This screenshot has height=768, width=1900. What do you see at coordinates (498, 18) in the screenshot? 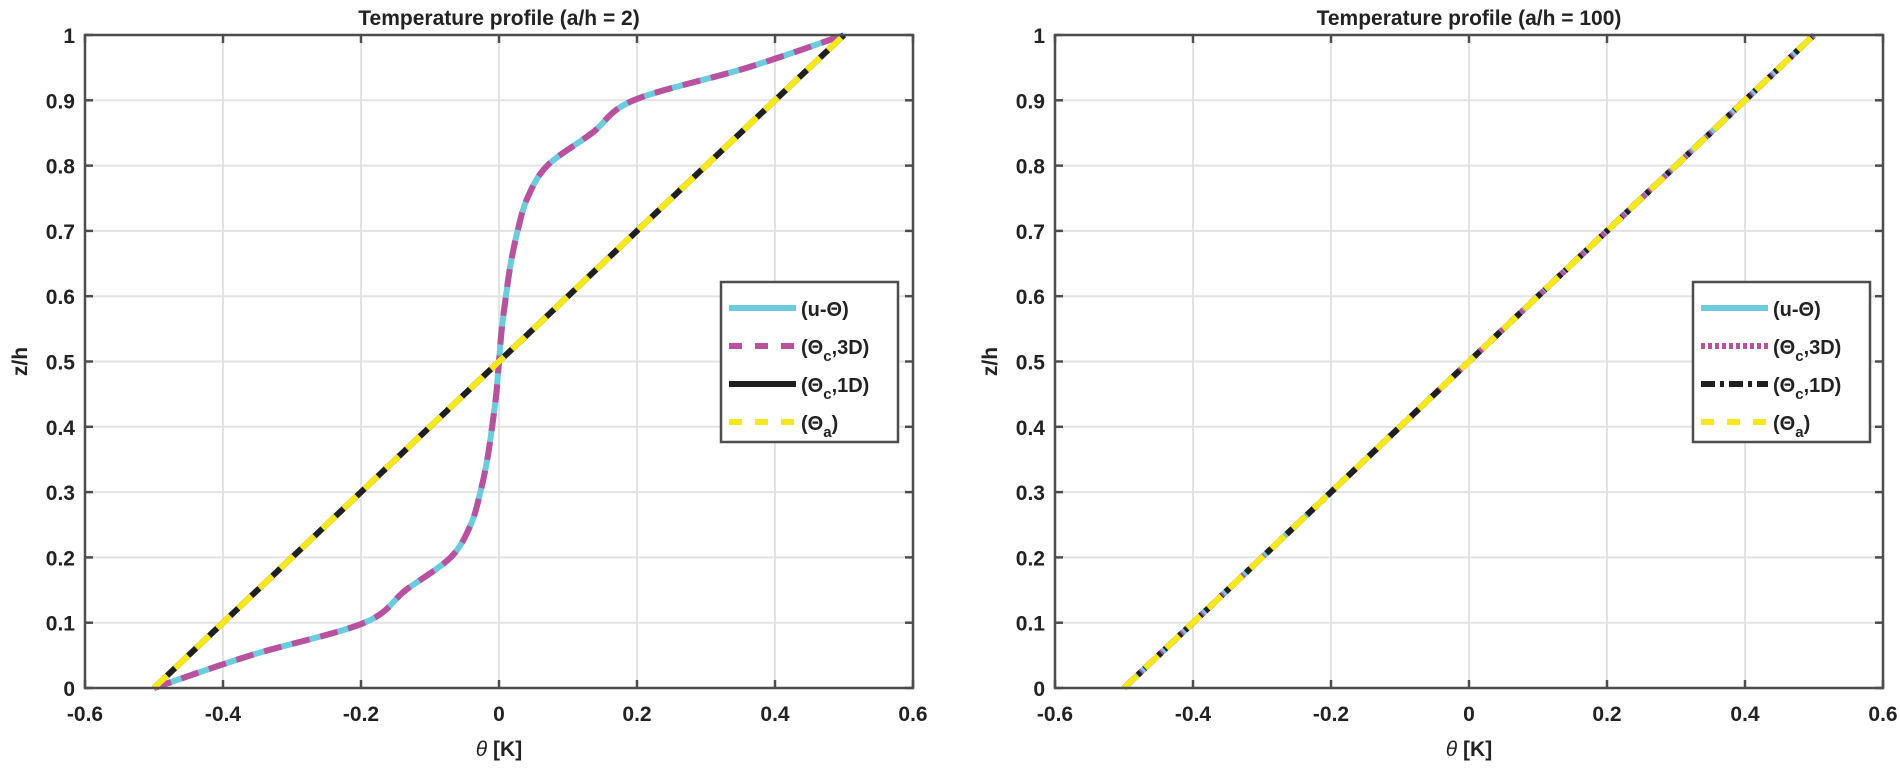
I see `chart-title: Temperature profile (a/h = 2)` at bounding box center [498, 18].